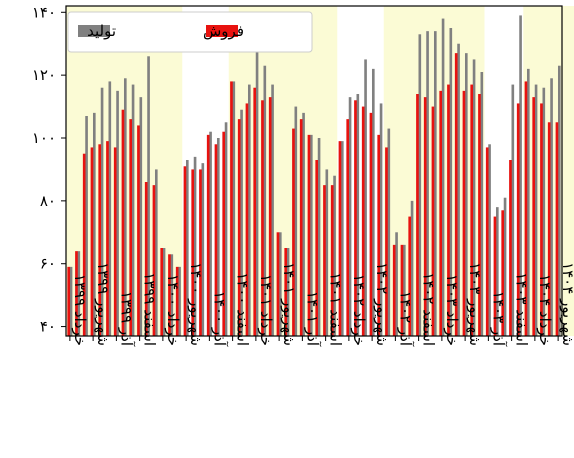 This screenshot has width=574, height=458. I want to click on y-axis-ticks: ۴۰ ۶۰ ۸۰ ۱۰۰ ۱۲۰ ۱۴۰, so click(49, 169).